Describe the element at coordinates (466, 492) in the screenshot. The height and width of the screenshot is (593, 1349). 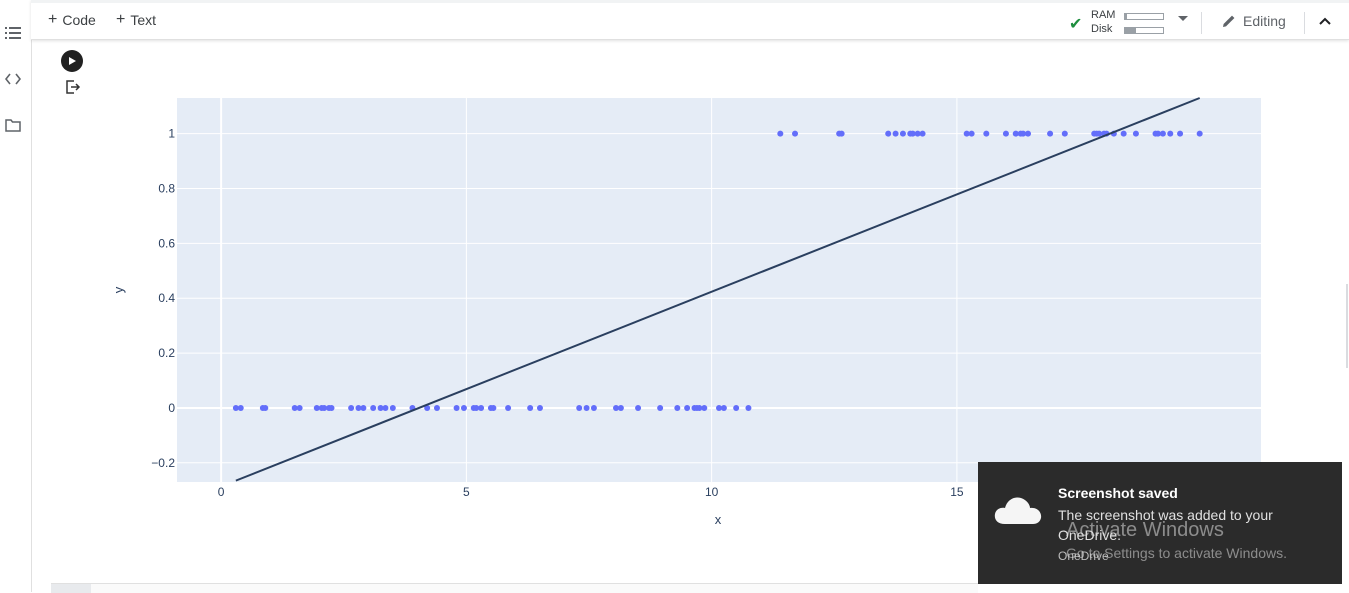
I see `x-tick-label: 5` at that location.